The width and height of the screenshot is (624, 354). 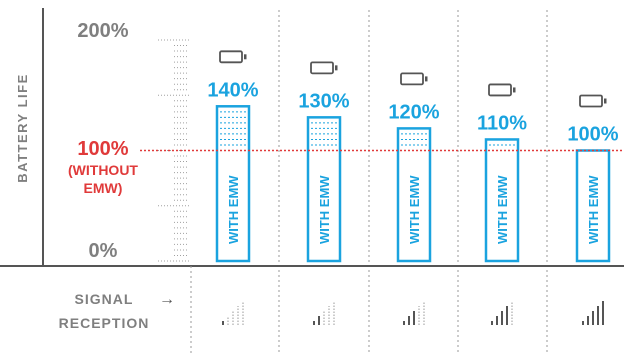 What do you see at coordinates (22, 127) in the screenshot?
I see `y-axis-title: BATTERY LIFE` at bounding box center [22, 127].